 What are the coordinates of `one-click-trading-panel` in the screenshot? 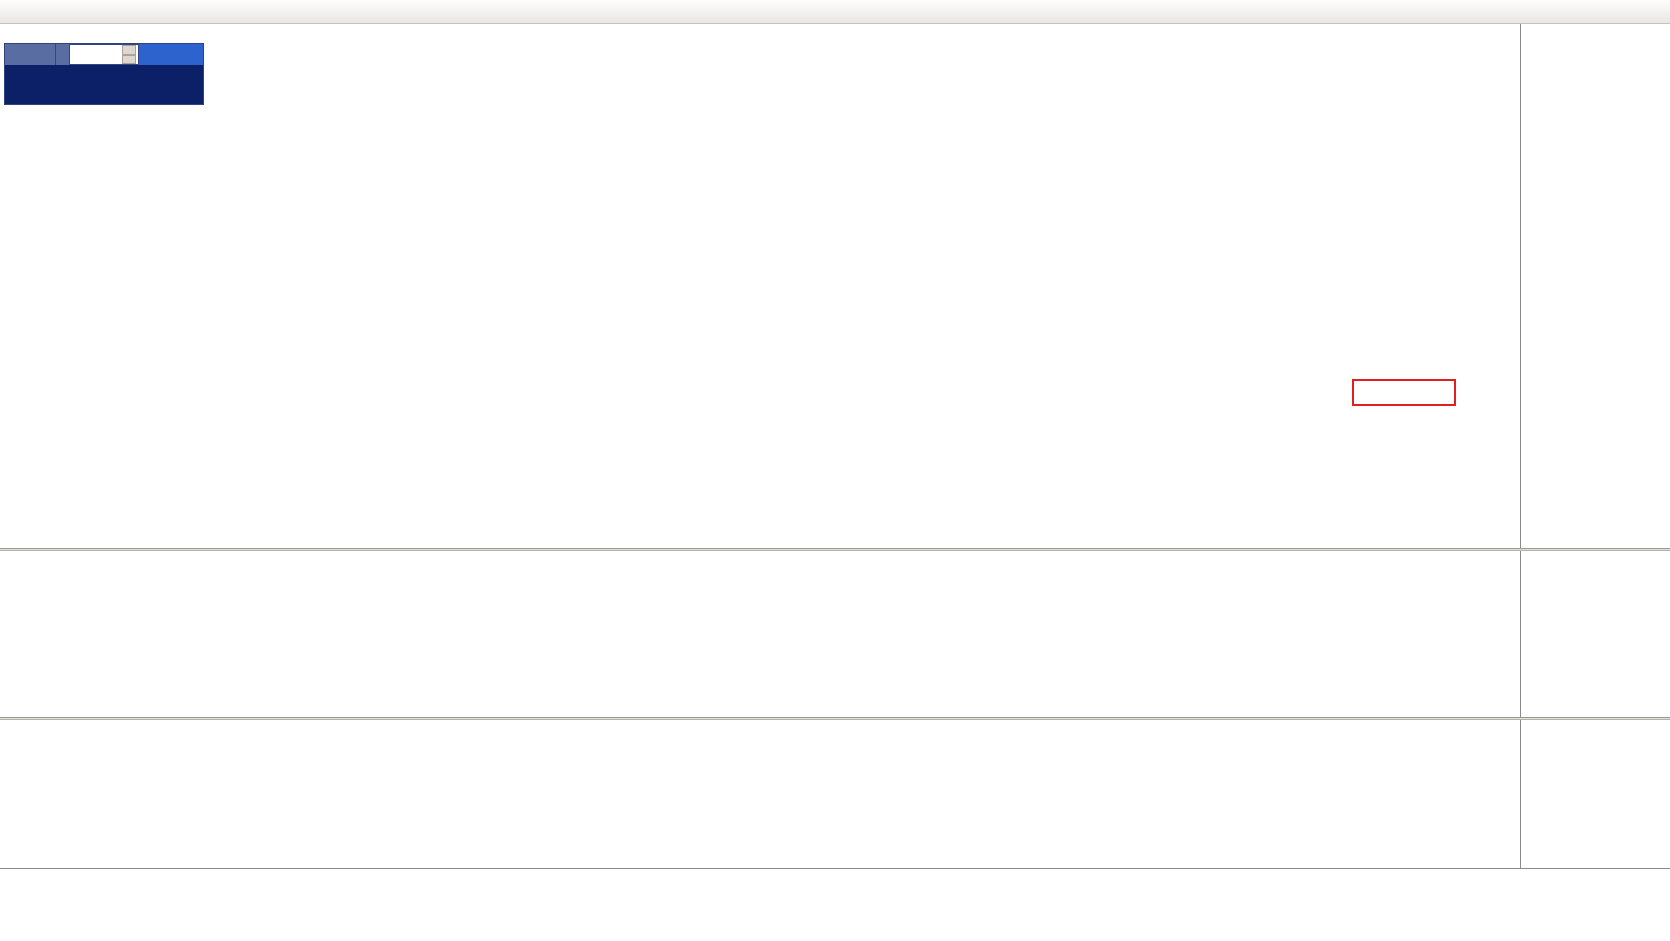 It's located at (104, 74).